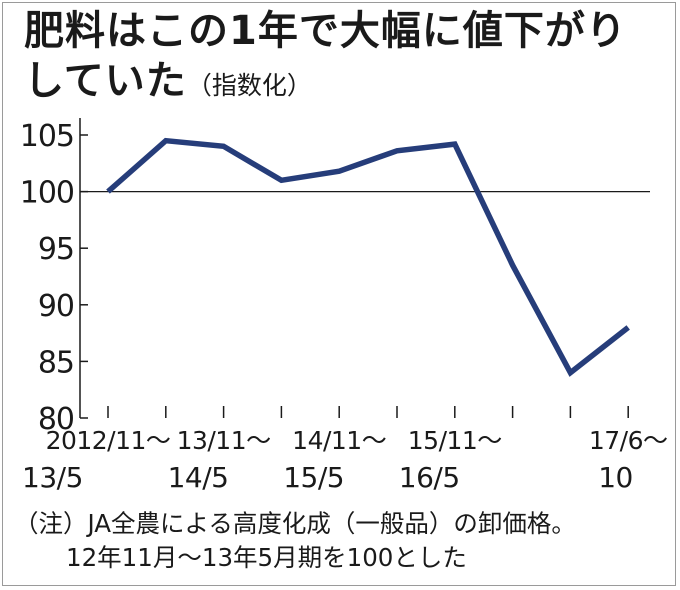 The height and width of the screenshot is (590, 680). I want to click on x-tick-label-line2: 16/5, so click(429, 477).